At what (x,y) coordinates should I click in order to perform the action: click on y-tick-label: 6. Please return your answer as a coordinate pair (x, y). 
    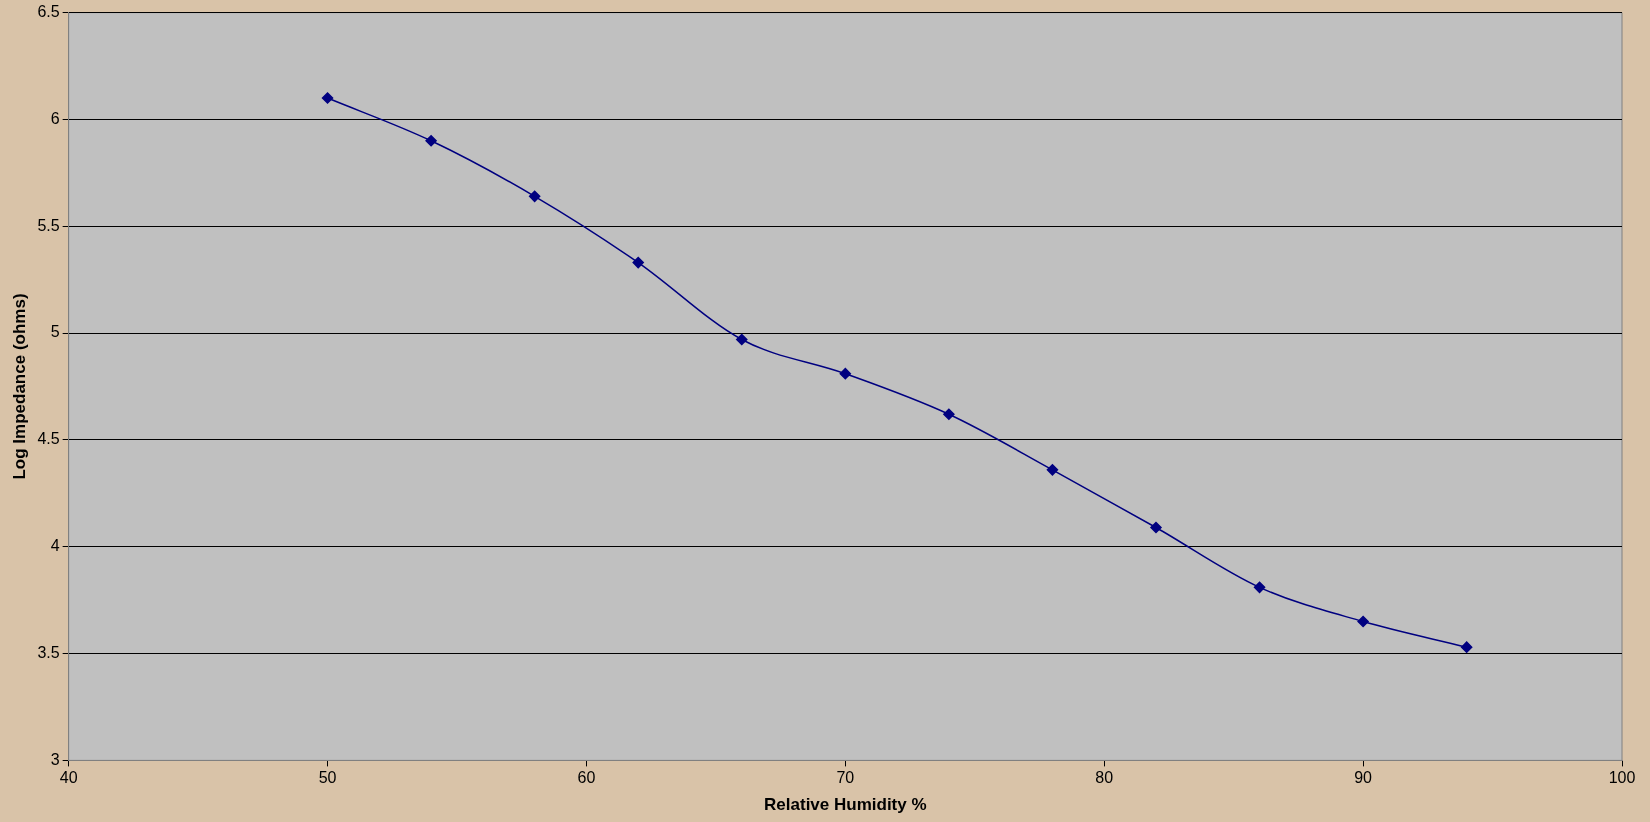
    Looking at the image, I should click on (55, 118).